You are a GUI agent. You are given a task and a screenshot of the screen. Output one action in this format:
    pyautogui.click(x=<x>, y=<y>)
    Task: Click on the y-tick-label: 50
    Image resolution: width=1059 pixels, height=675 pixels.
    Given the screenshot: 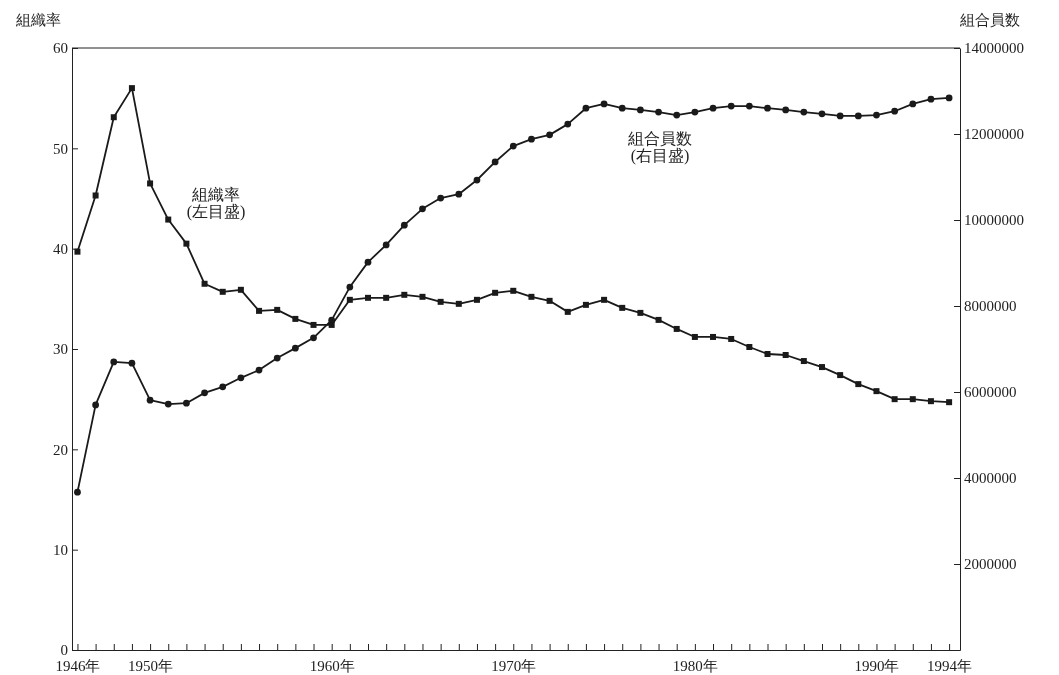 What is the action you would take?
    pyautogui.click(x=60, y=148)
    